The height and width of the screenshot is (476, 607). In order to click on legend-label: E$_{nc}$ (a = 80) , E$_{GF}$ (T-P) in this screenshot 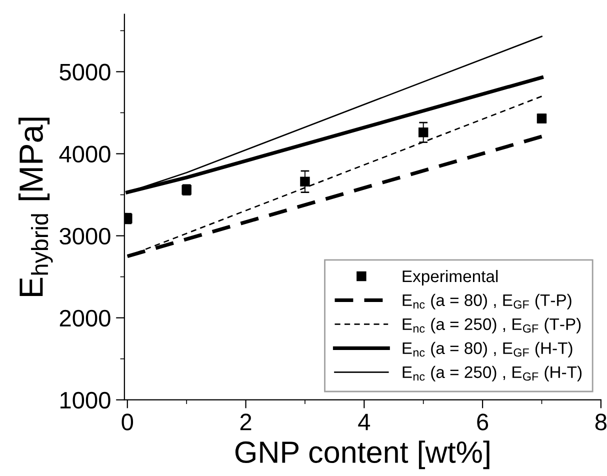, I will do `click(487, 302)`.